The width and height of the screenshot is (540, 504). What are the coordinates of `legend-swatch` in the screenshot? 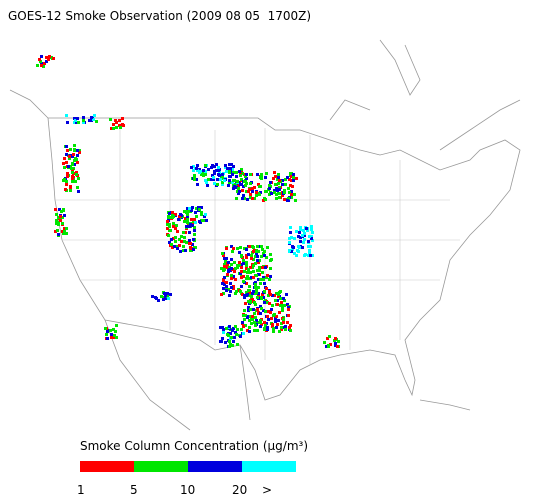 It's located at (215, 466).